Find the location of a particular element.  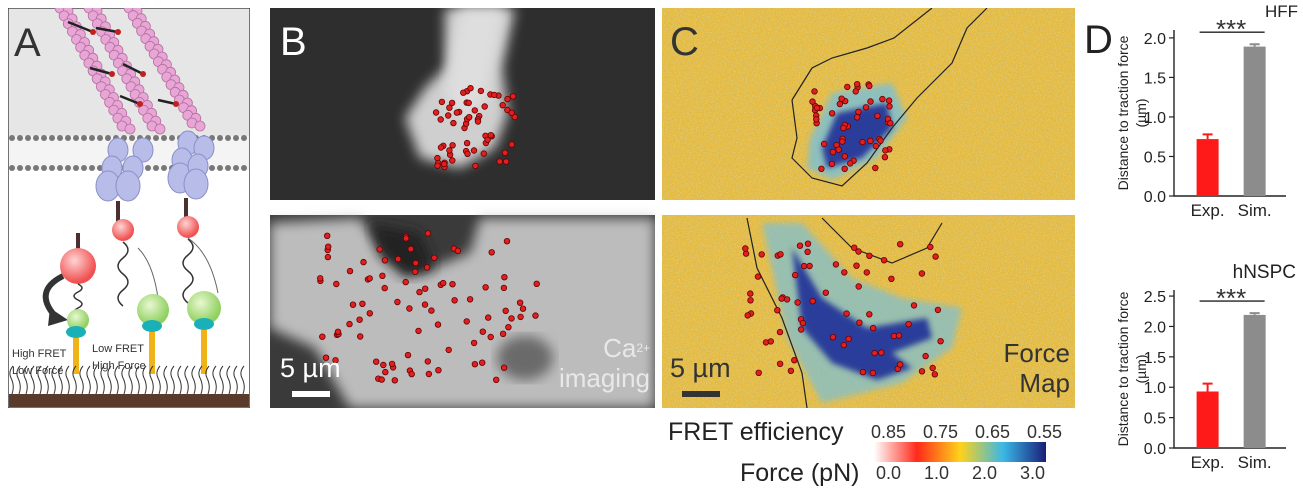

force-tick: 1.0 is located at coordinates (937, 473).